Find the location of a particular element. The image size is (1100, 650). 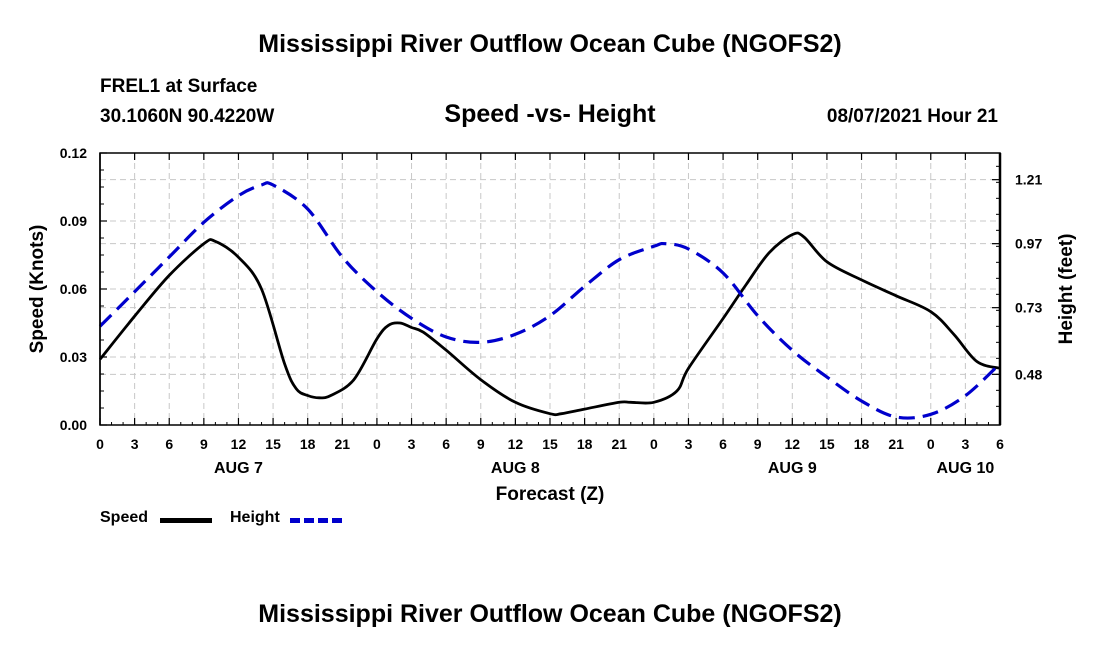

y2-tick-label: 0.97 is located at coordinates (1028, 244).